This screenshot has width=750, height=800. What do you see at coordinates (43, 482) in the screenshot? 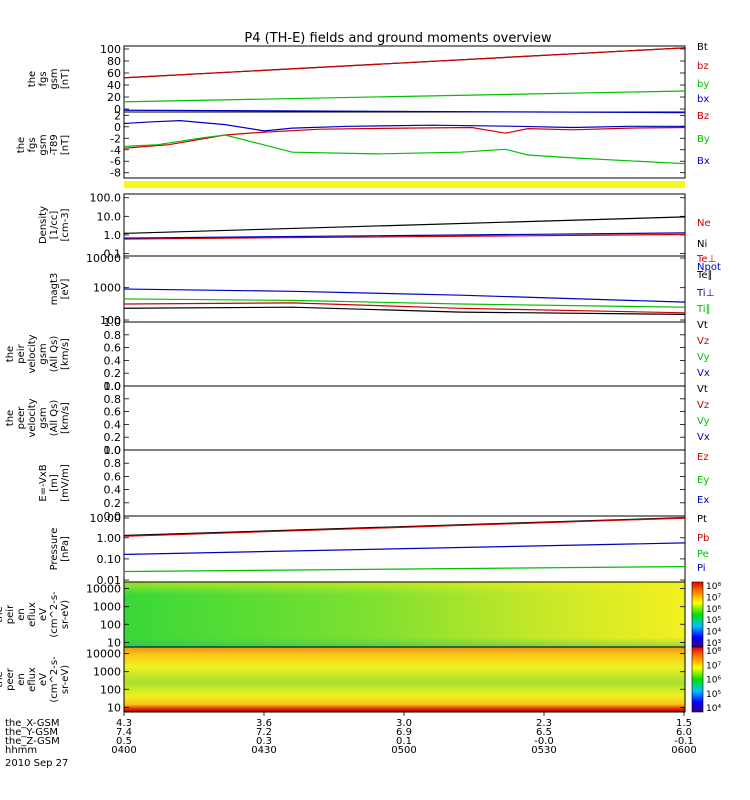
I see `y-axis-label-line: E=-VxB` at bounding box center [43, 482].